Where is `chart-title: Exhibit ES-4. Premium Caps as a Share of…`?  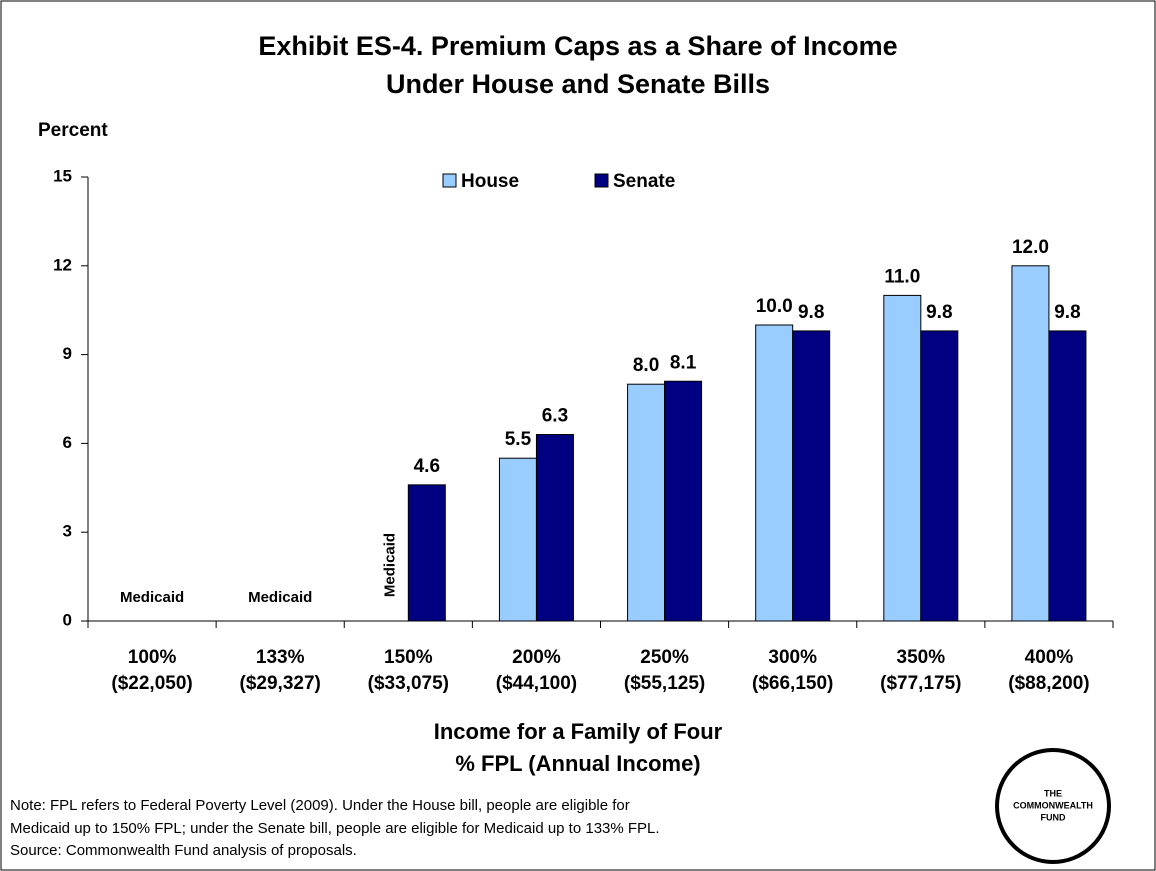 chart-title: Exhibit ES-4. Premium Caps as a Share of… is located at coordinates (577, 46).